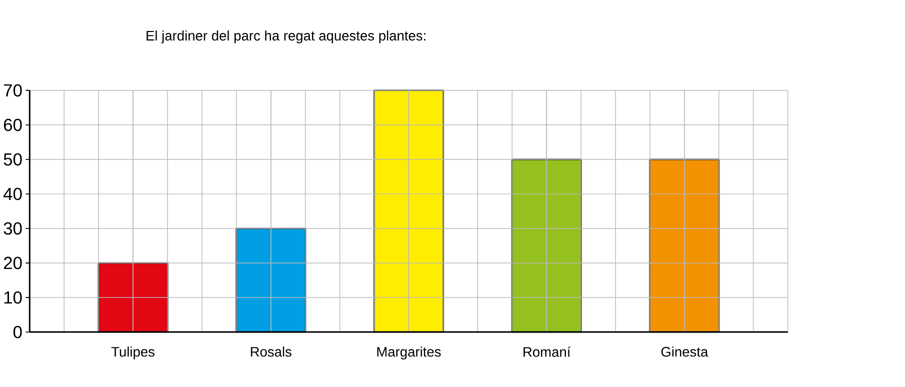 This screenshot has width=905, height=387. I want to click on y-tick-label: 70, so click(13, 90).